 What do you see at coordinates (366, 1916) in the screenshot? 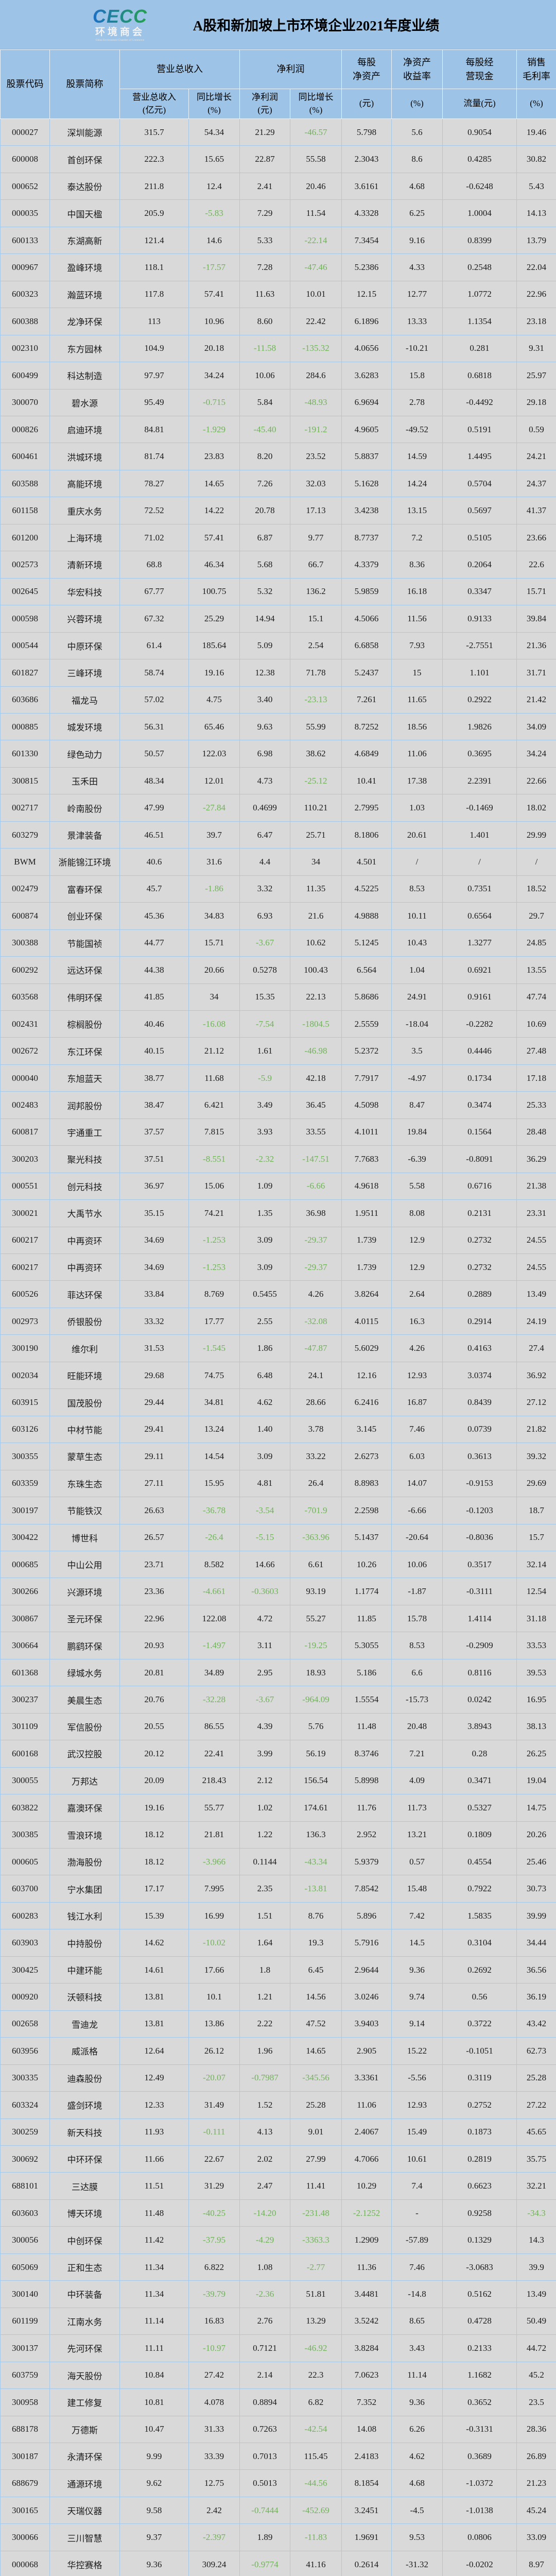
I see `cell-bvps: 5.896` at bounding box center [366, 1916].